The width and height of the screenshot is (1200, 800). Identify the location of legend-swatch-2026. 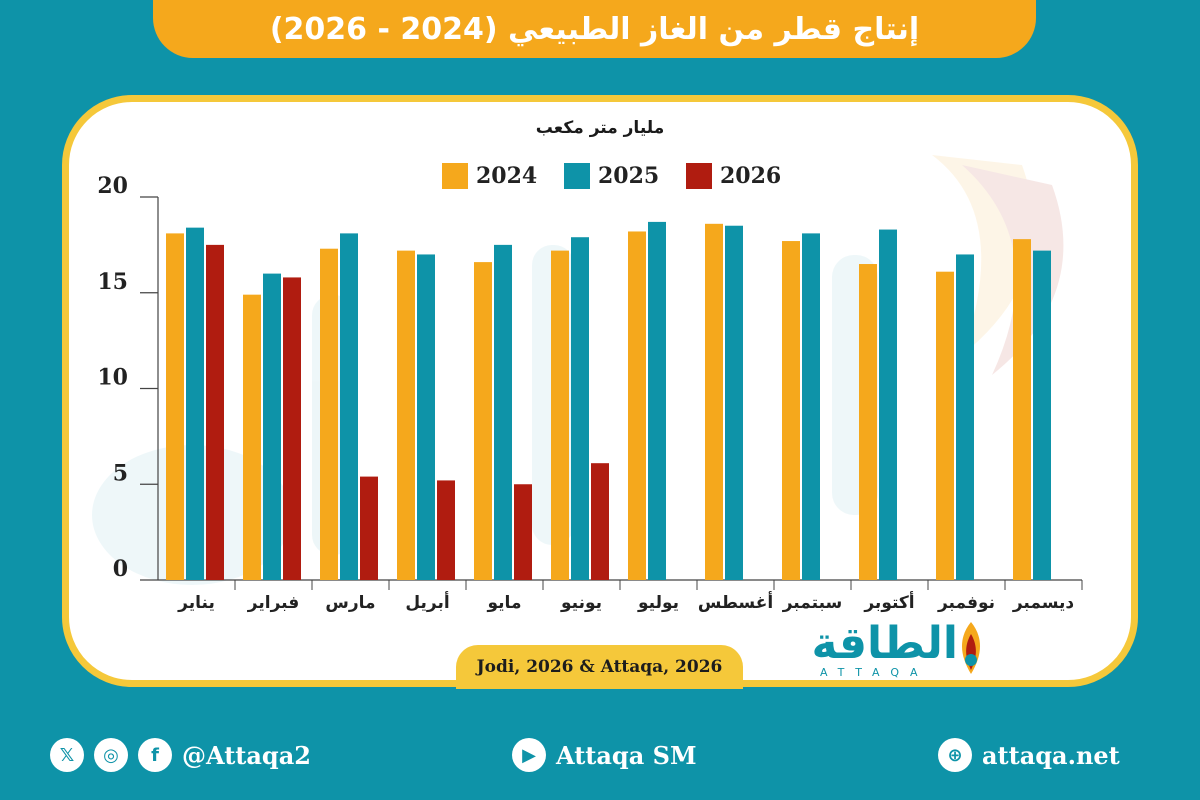
(699, 176).